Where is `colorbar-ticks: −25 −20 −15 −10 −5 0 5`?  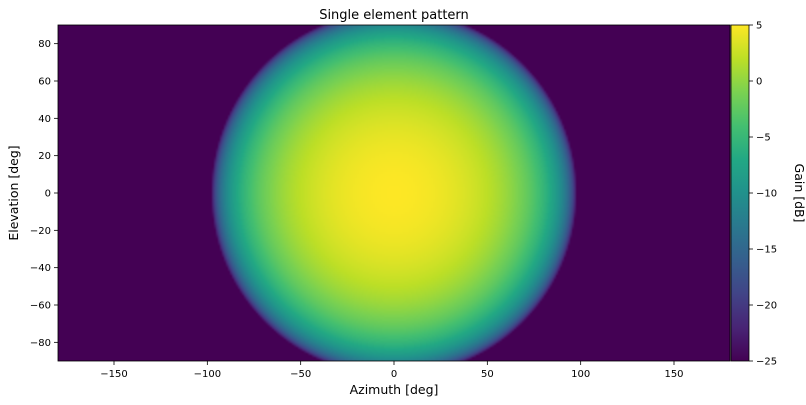
colorbar-ticks: −25 −20 −15 −10 −5 0 5 is located at coordinates (763, 194).